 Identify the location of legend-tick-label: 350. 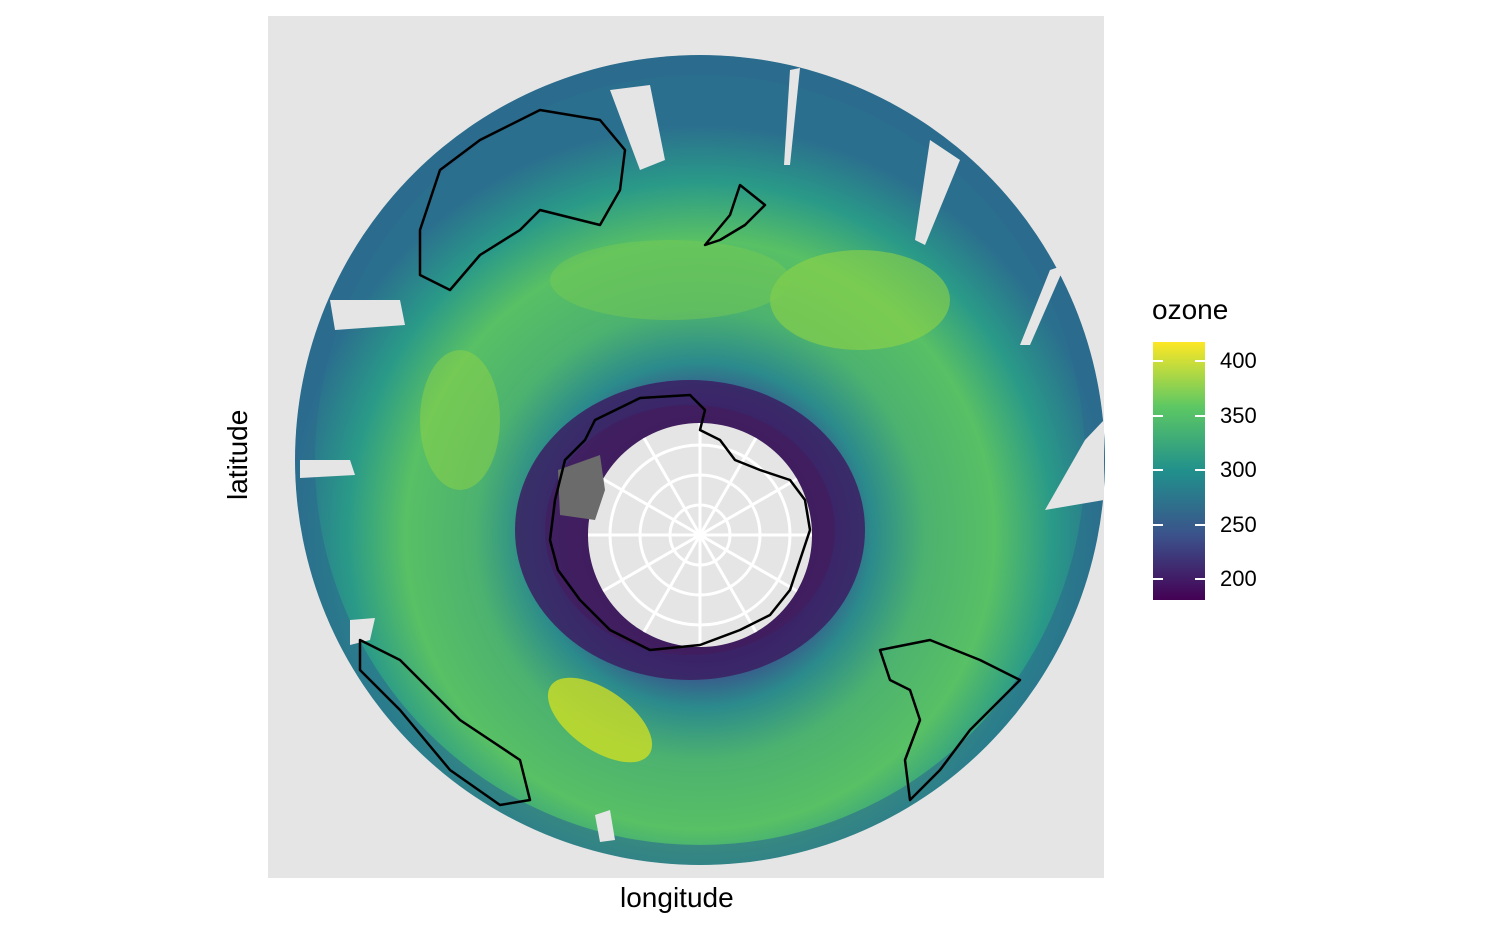
(1238, 415).